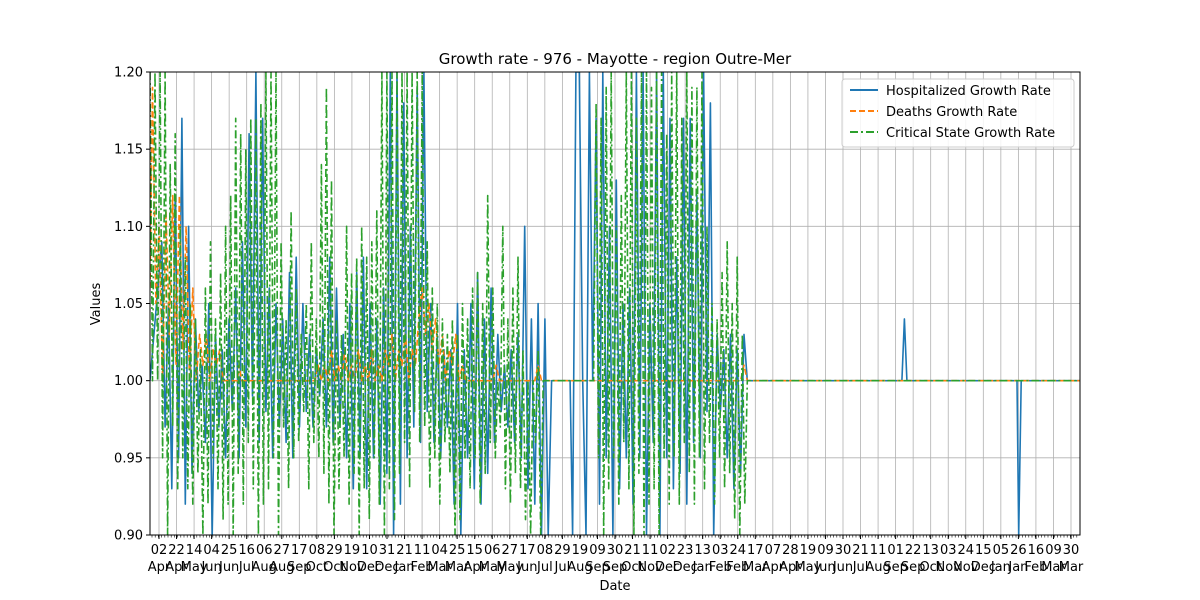  I want to click on x-tick-day-label: 02, so click(159, 550).